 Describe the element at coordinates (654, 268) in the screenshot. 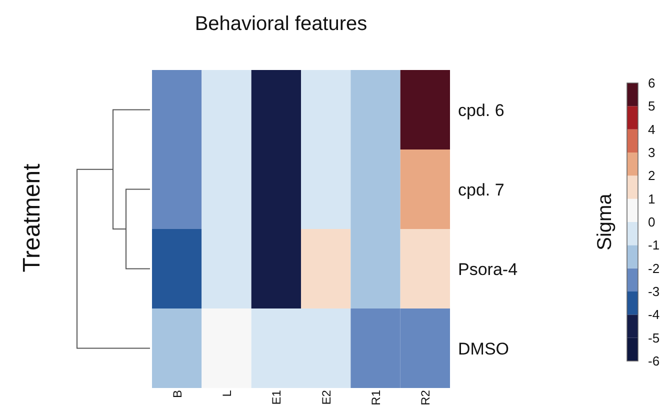

I see `color-bar-label: -2` at that location.